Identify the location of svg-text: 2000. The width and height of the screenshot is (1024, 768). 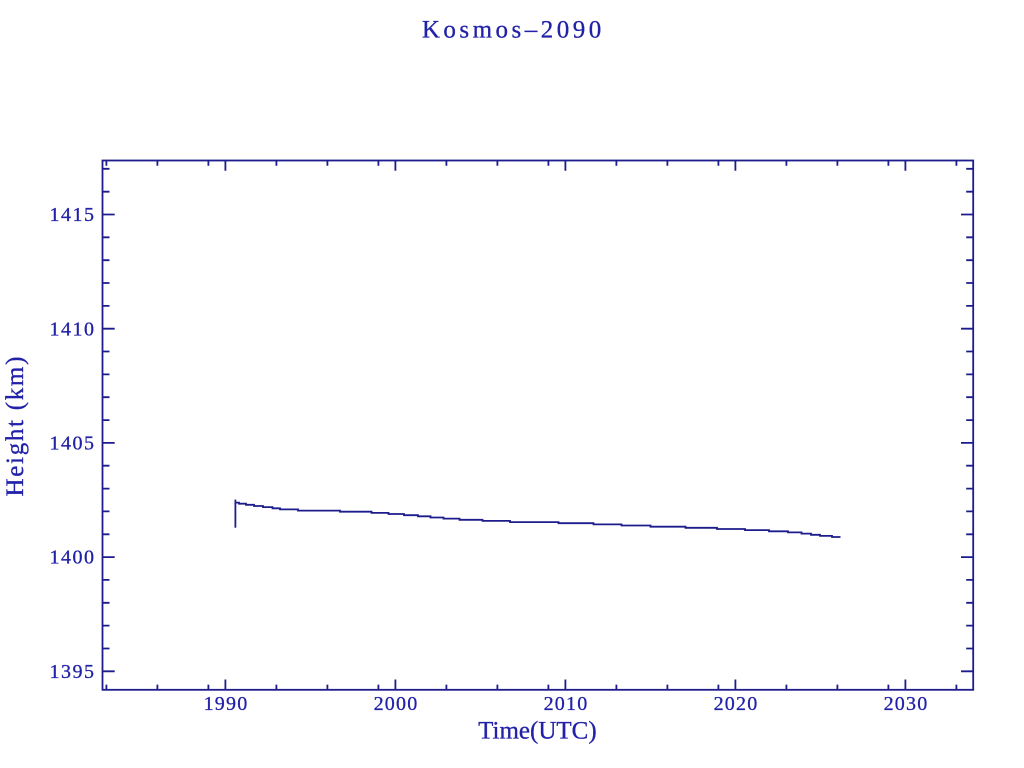
(396, 704).